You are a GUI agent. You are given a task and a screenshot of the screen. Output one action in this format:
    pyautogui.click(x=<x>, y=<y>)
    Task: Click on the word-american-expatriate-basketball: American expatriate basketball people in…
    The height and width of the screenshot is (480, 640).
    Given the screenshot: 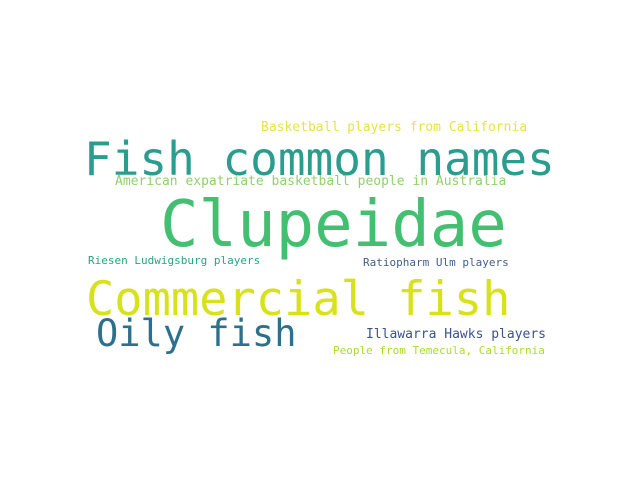 What is the action you would take?
    pyautogui.click(x=311, y=181)
    